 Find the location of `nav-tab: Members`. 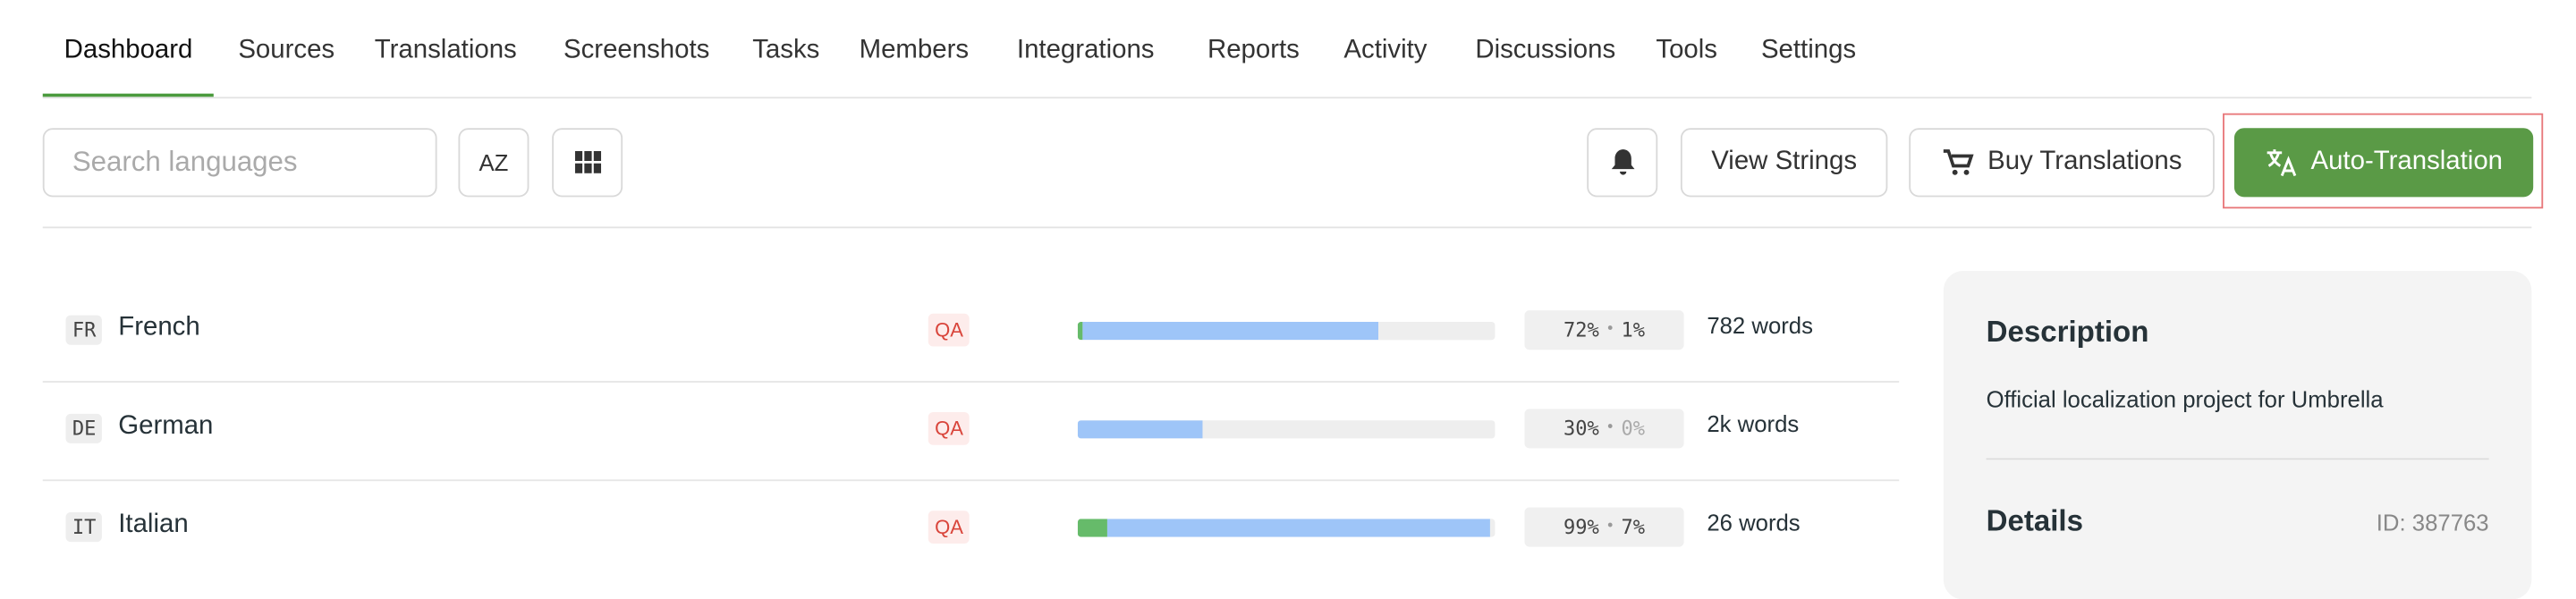

nav-tab: Members is located at coordinates (914, 50).